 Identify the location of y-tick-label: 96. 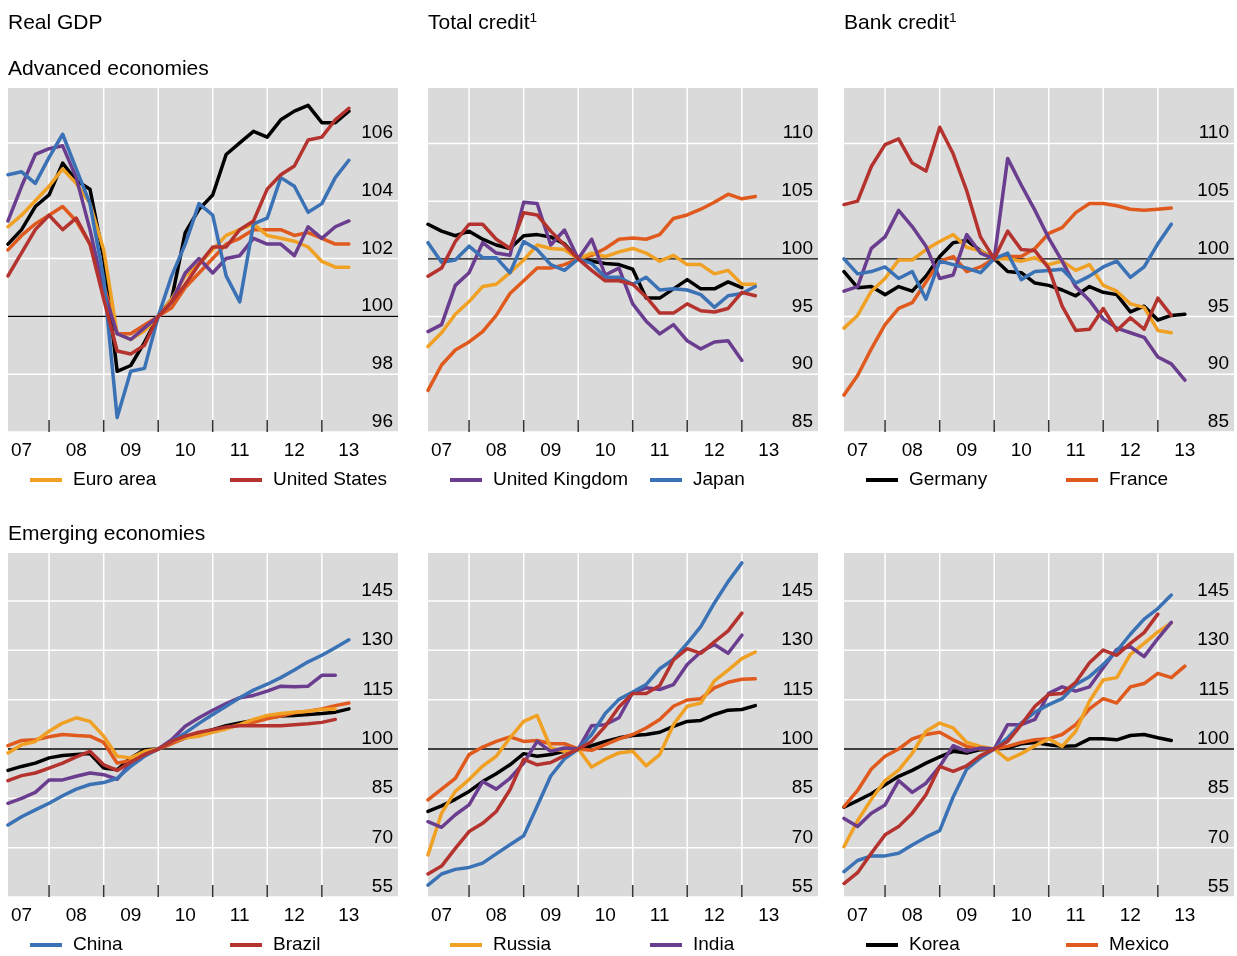
(382, 420).